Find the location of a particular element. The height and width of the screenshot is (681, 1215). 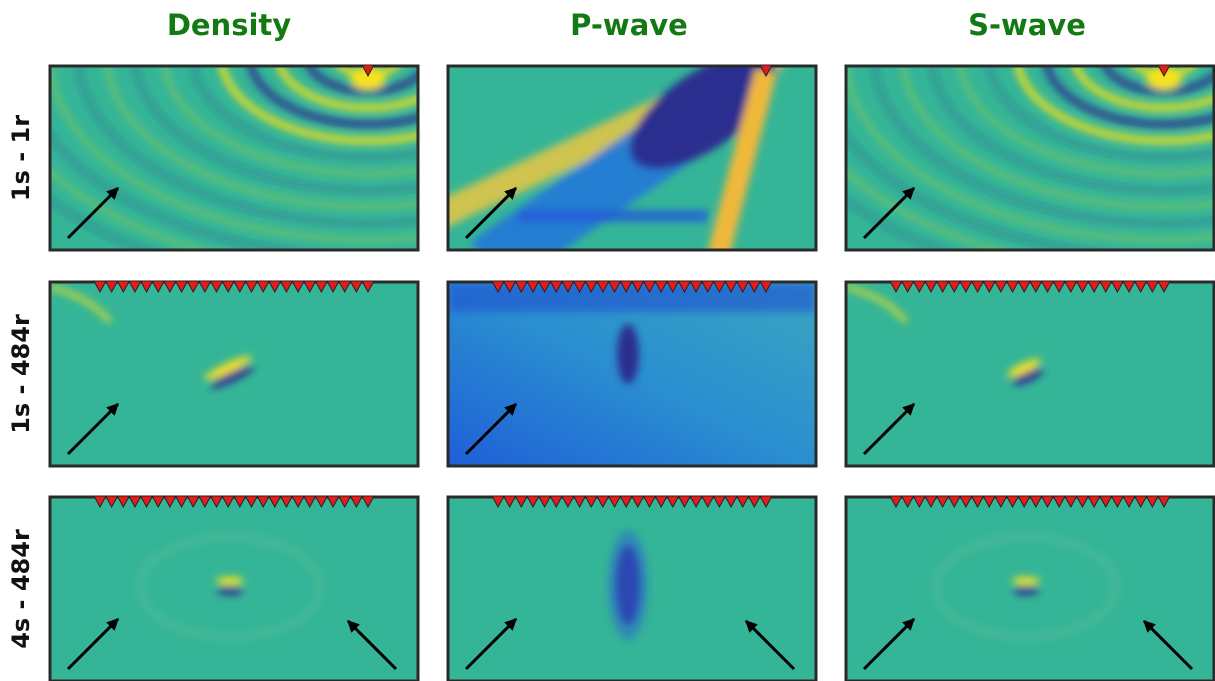

top-band is located at coordinates (632, 297).